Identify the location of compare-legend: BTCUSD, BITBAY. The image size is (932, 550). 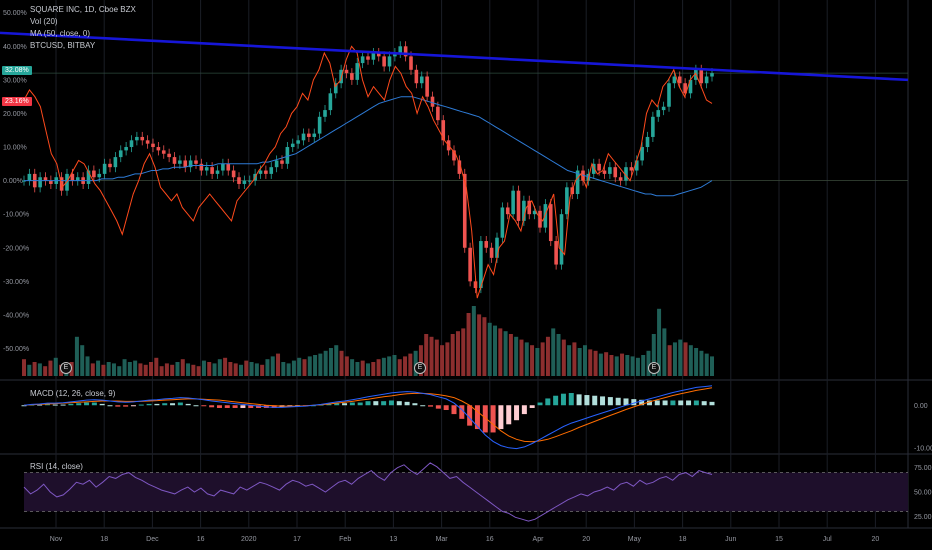
(63, 45).